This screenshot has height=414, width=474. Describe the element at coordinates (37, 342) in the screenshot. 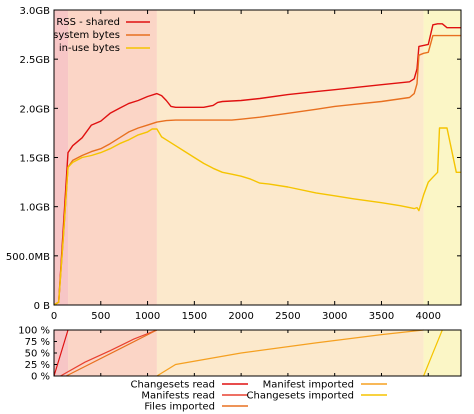

I see `y-tick-label: 75 %` at that location.